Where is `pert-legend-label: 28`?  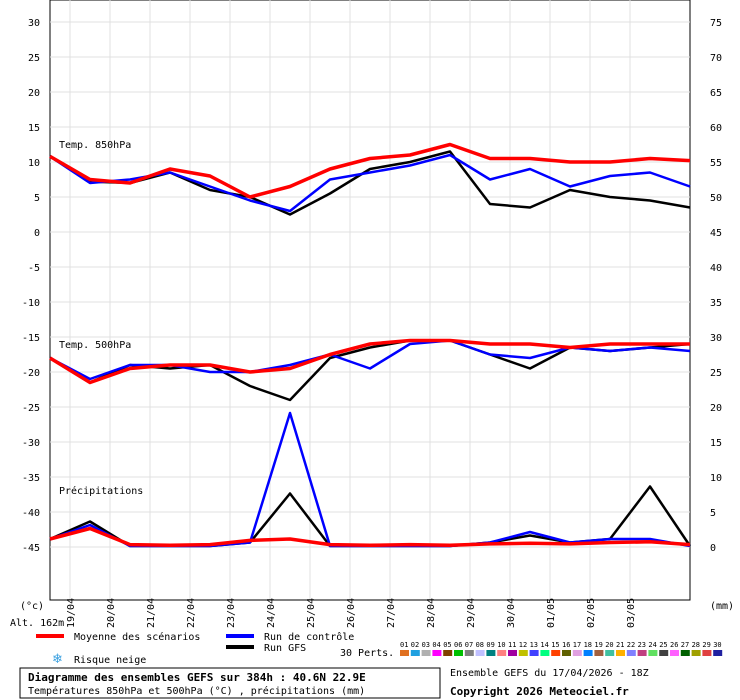
pert-legend-label: 28 is located at coordinates (696, 645).